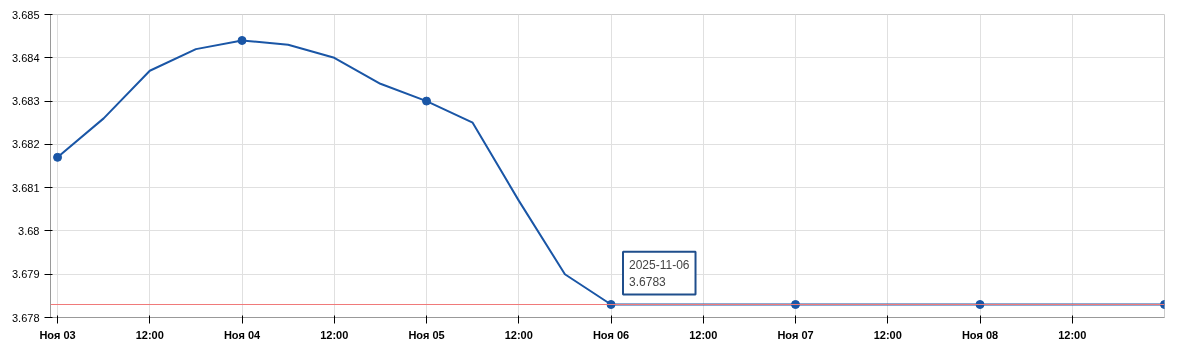  Describe the element at coordinates (25, 317) in the screenshot. I see `y-tick-label: 3.678` at that location.